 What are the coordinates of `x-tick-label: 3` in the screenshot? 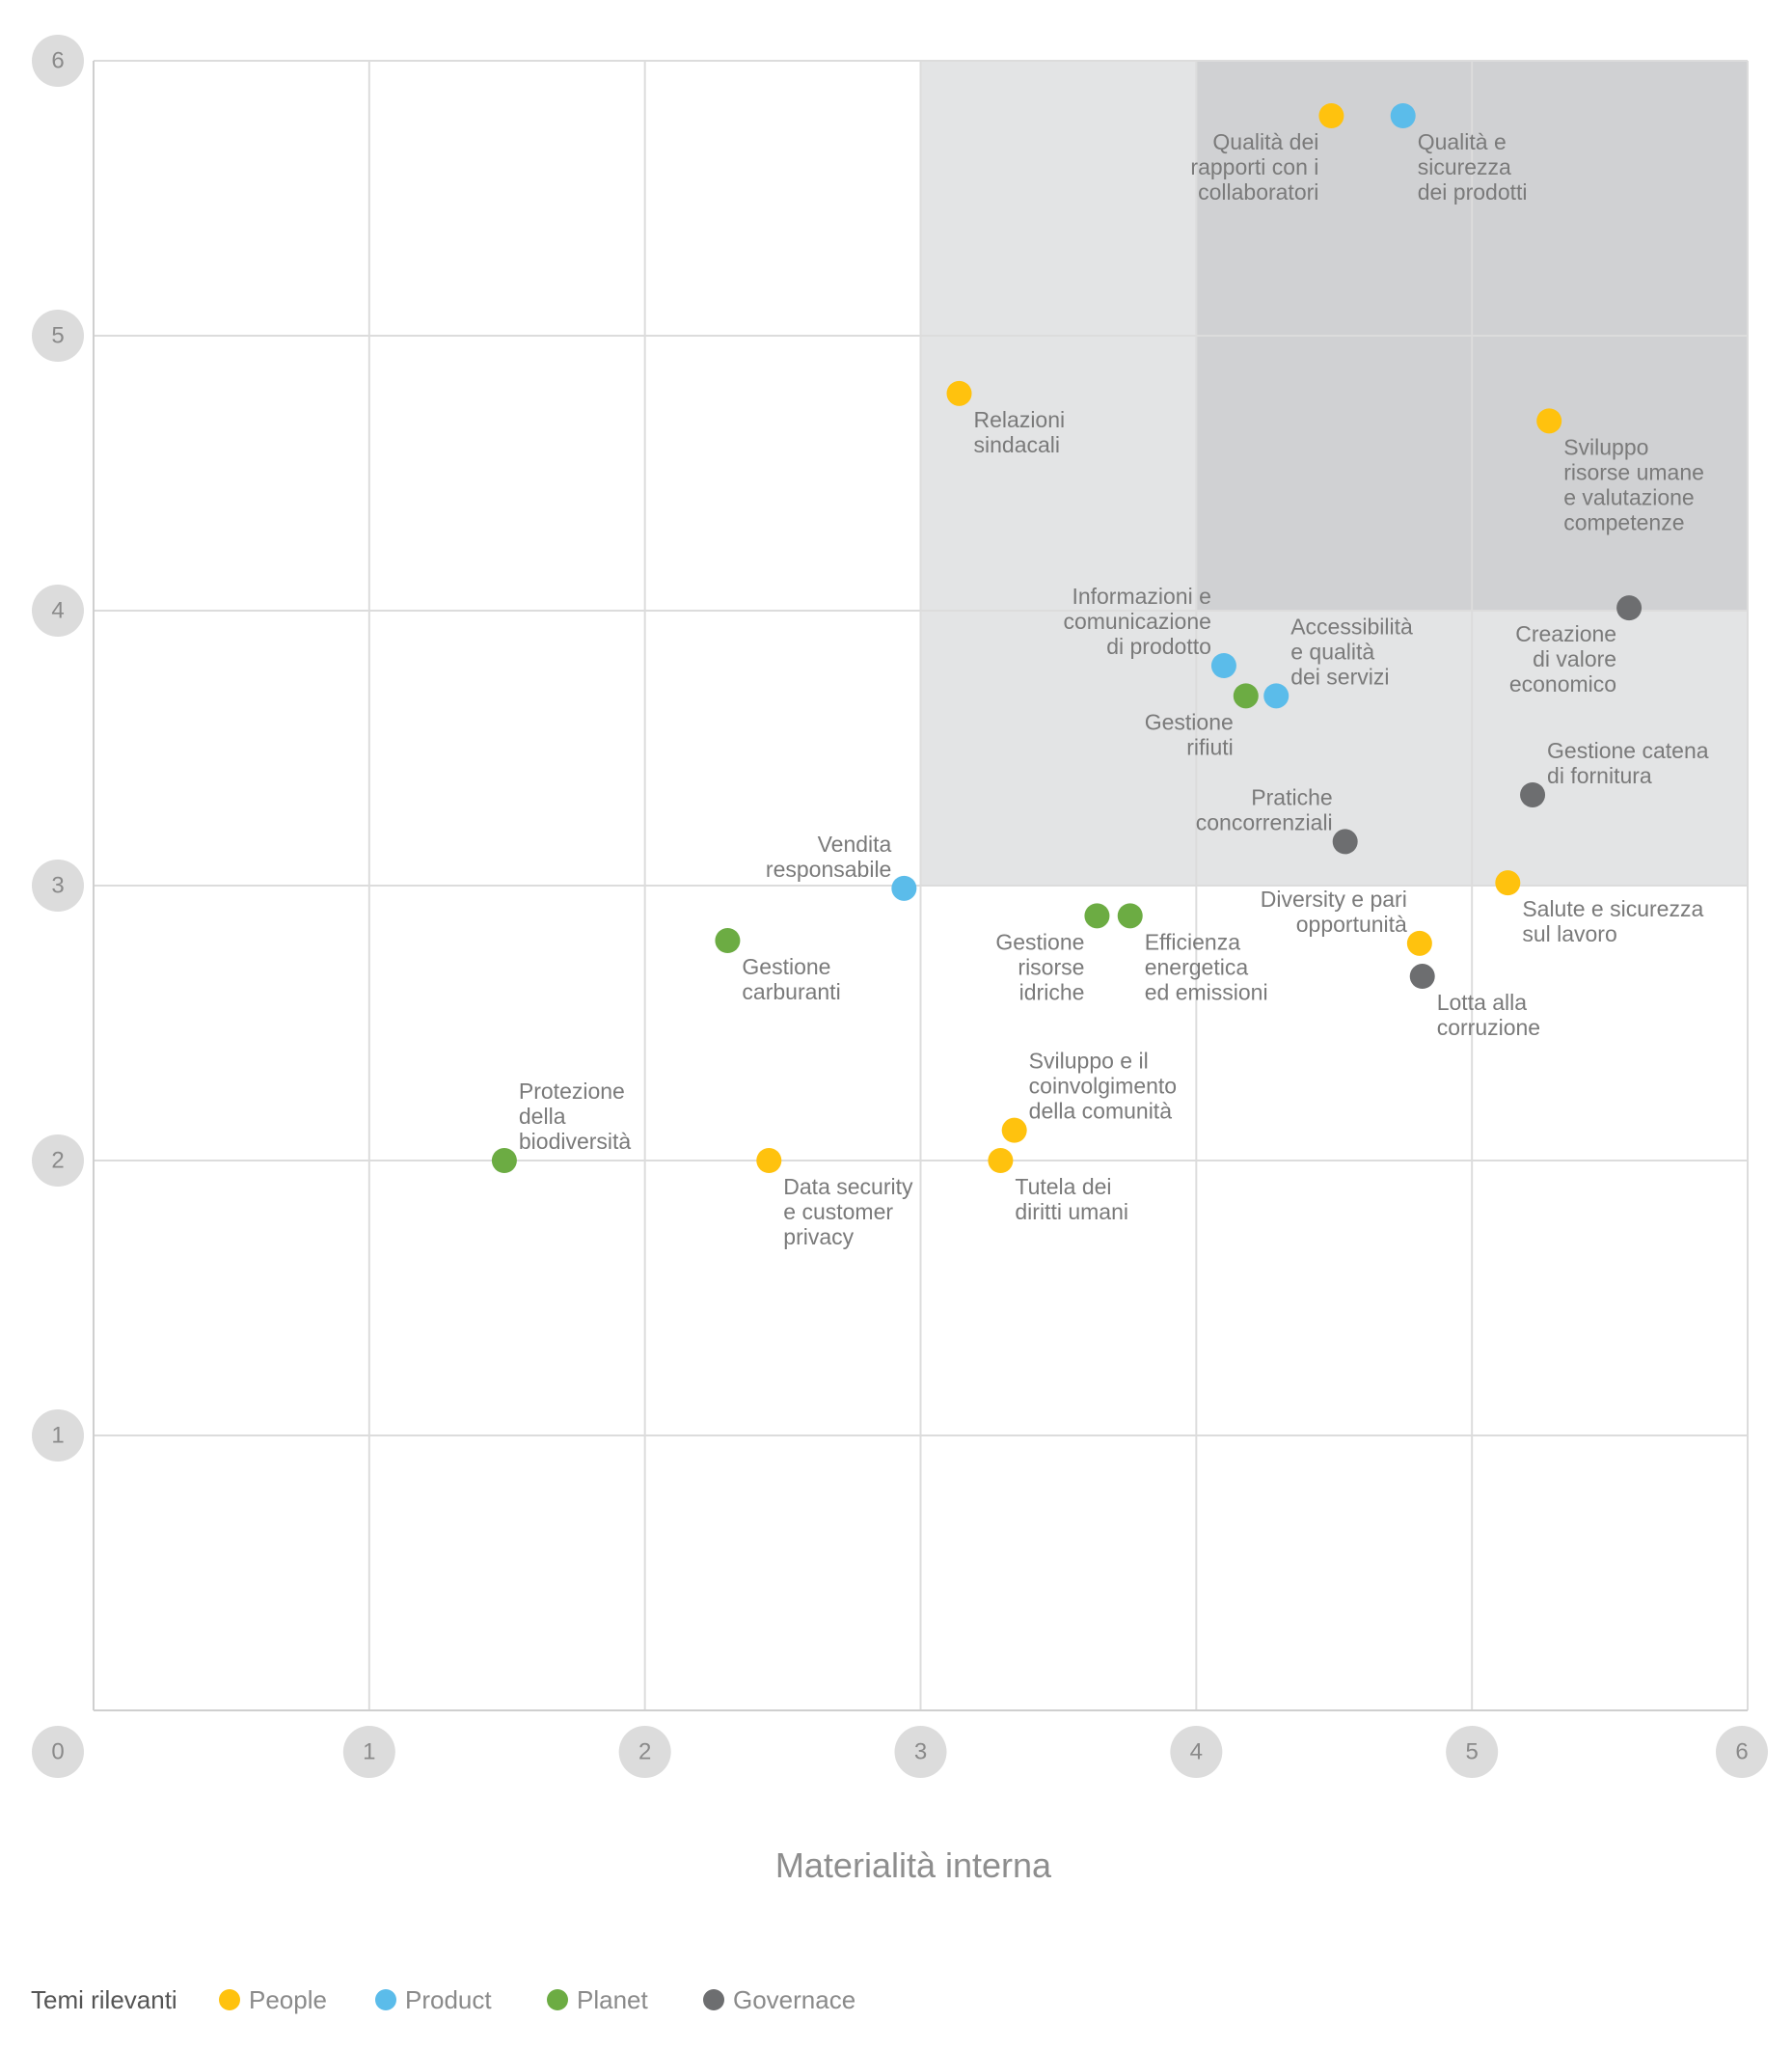 It's located at (921, 1752).